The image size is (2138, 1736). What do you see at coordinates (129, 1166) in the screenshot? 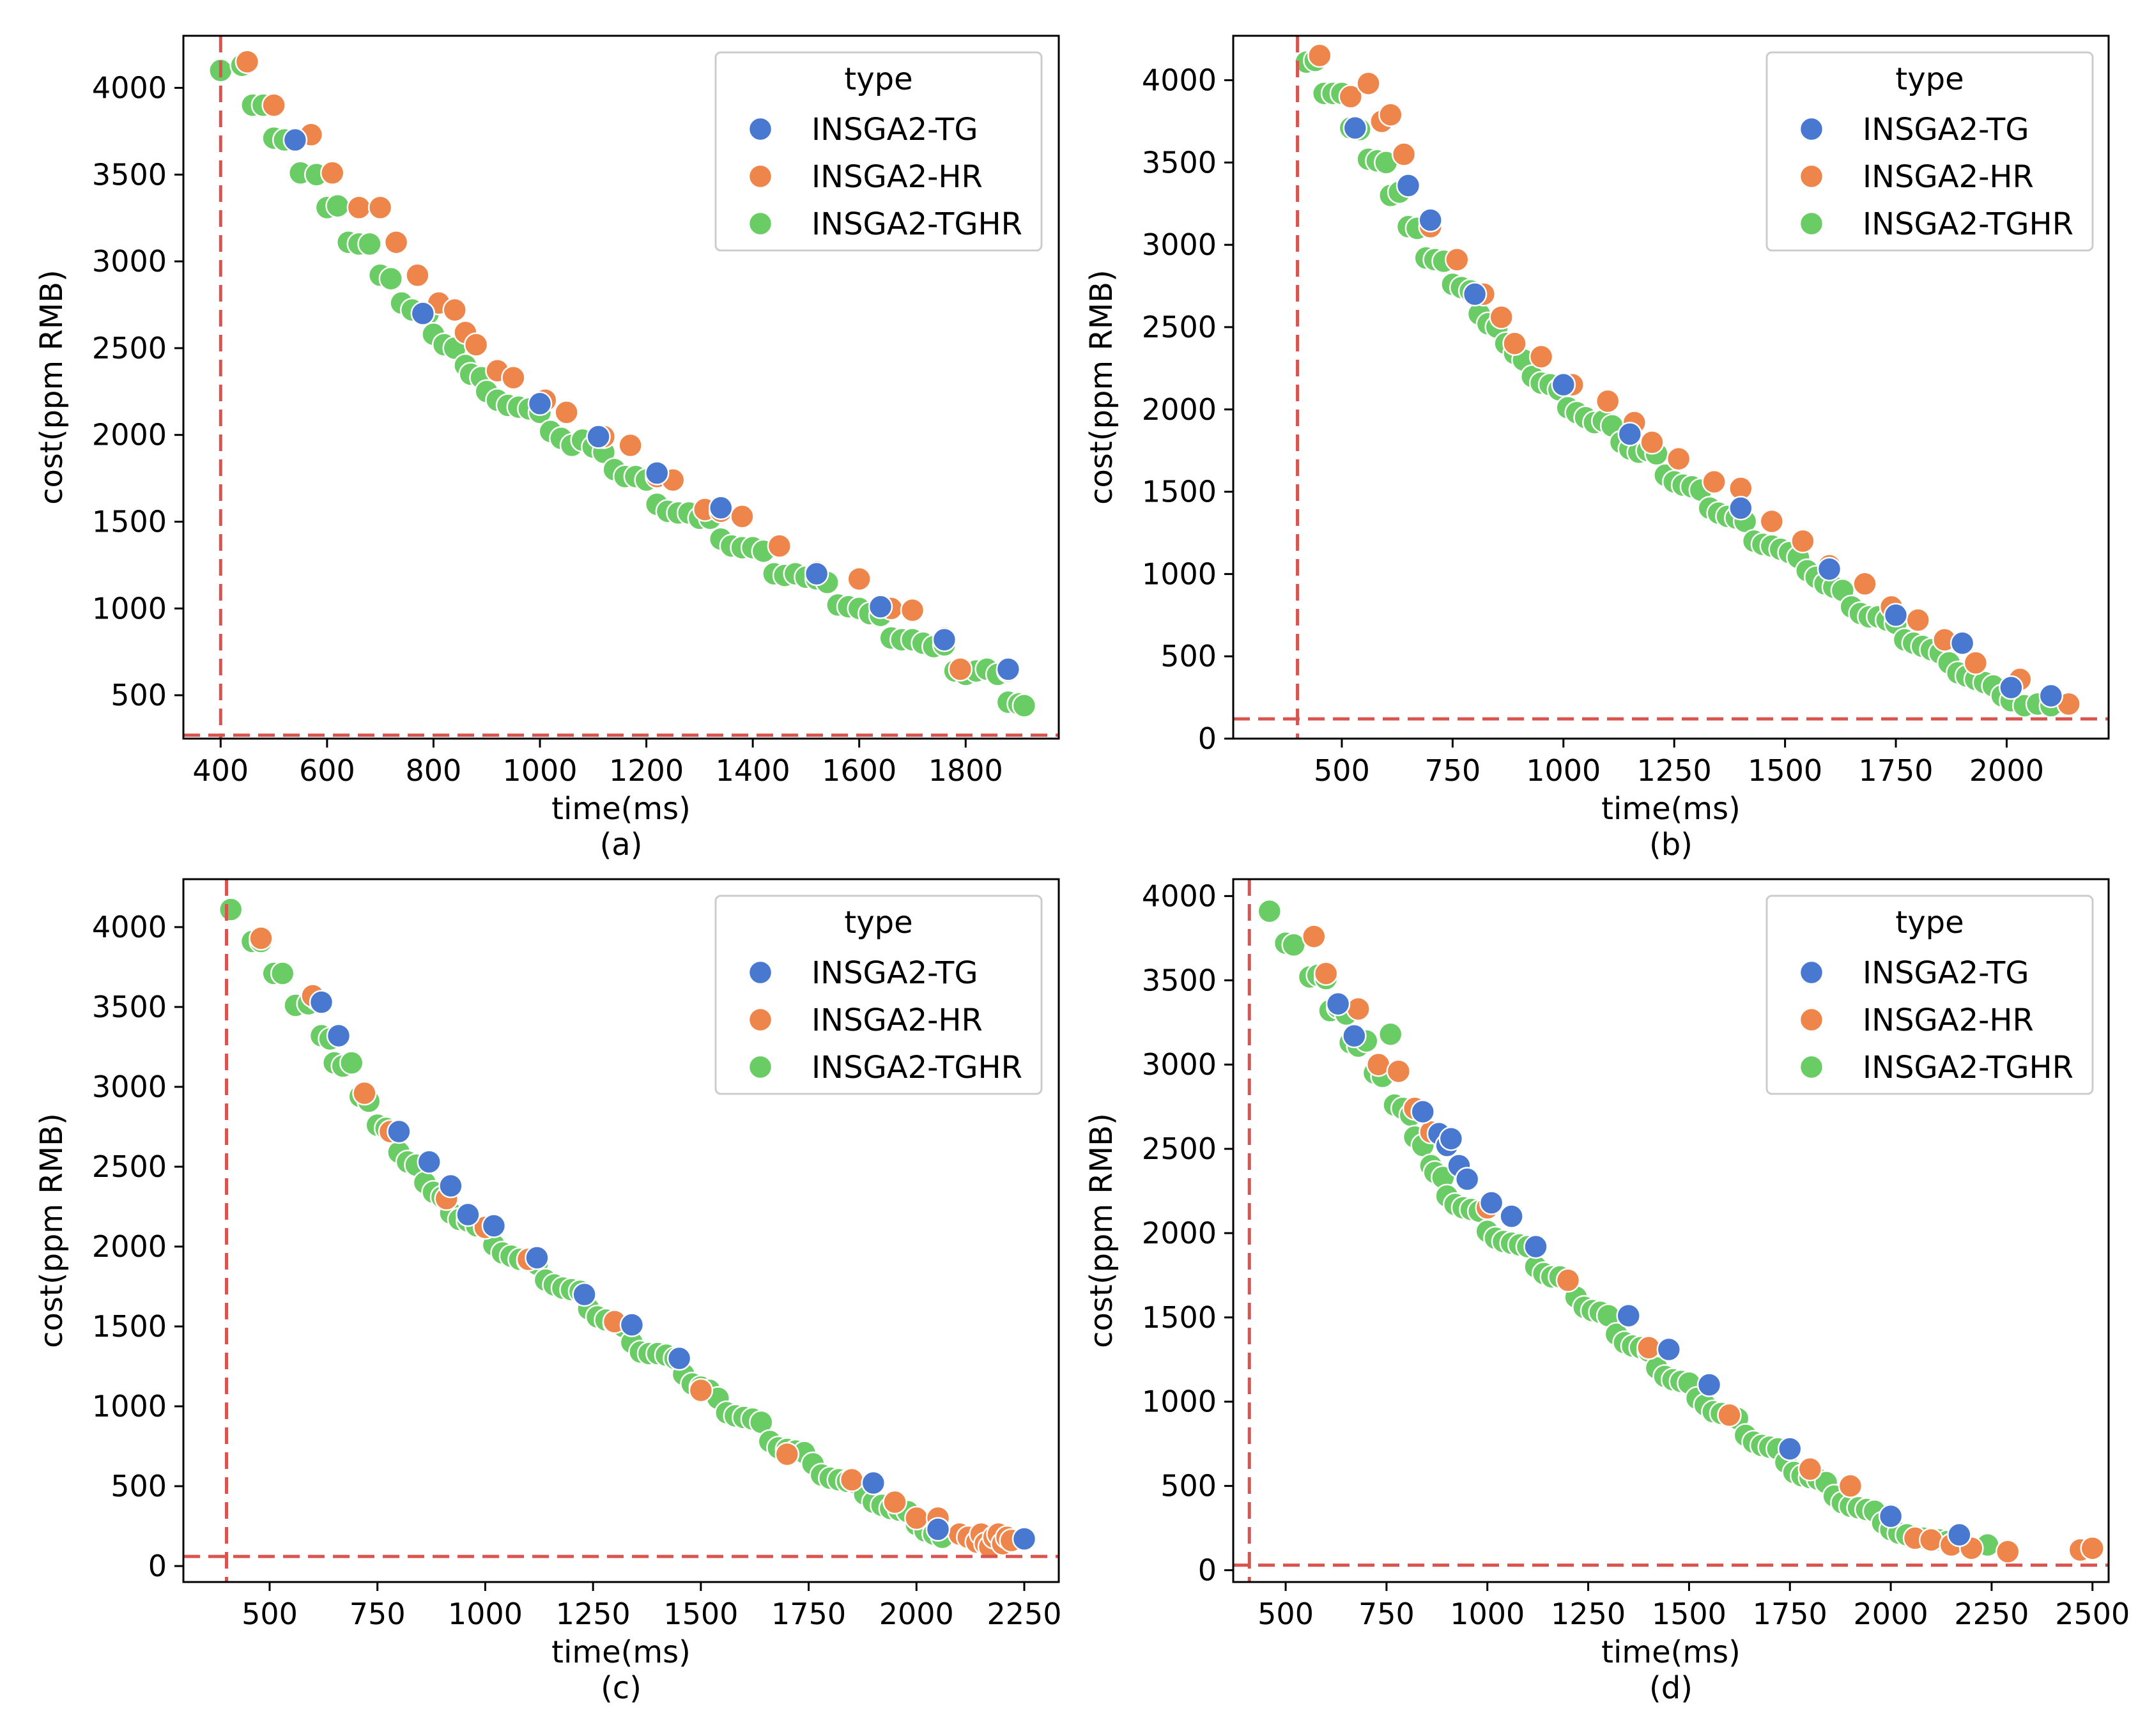
I see `y-tick-label: 2500` at bounding box center [129, 1166].